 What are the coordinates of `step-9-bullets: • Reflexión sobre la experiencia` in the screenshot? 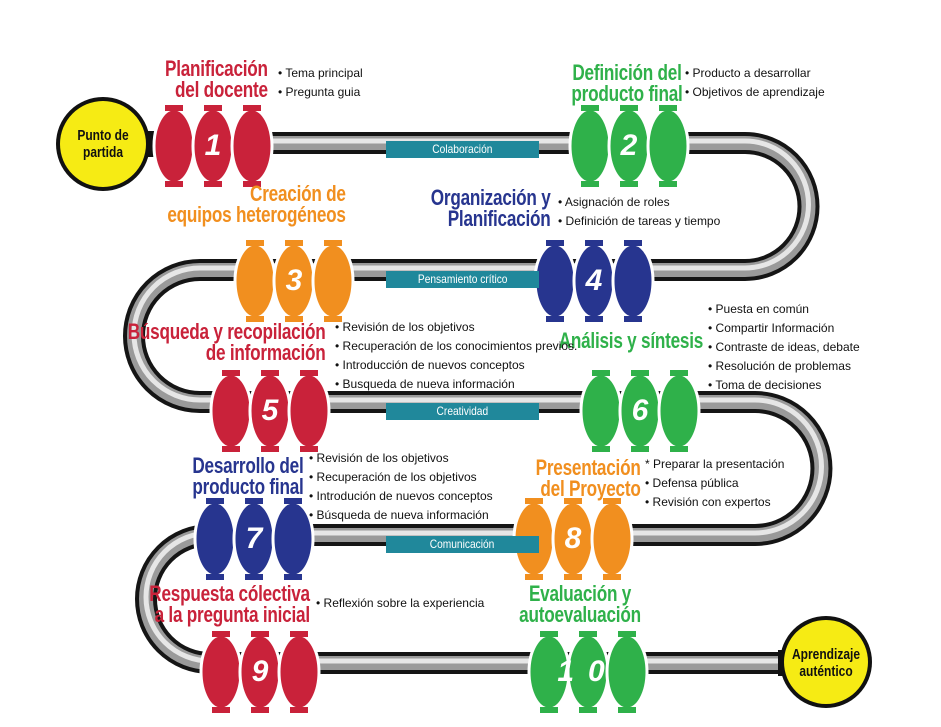 It's located at (400, 603).